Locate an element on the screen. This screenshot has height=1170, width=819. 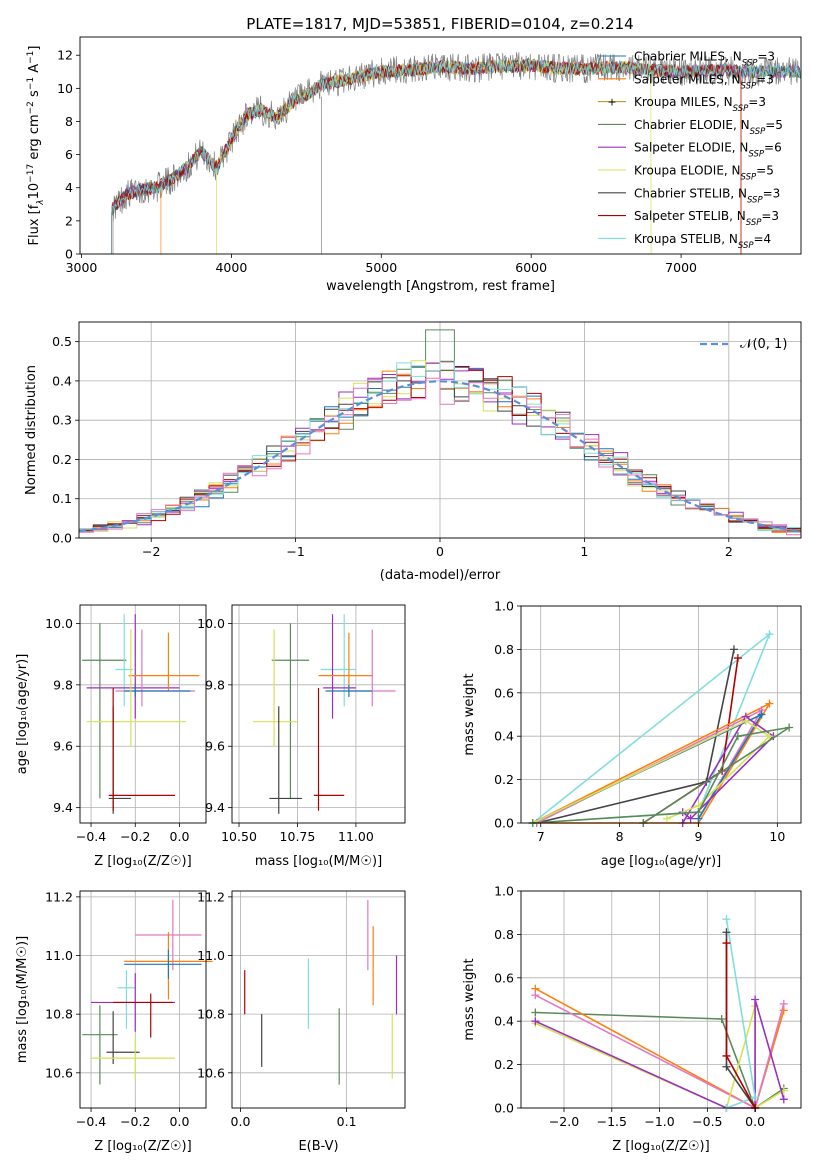
x-tick-label: 8 is located at coordinates (620, 836).